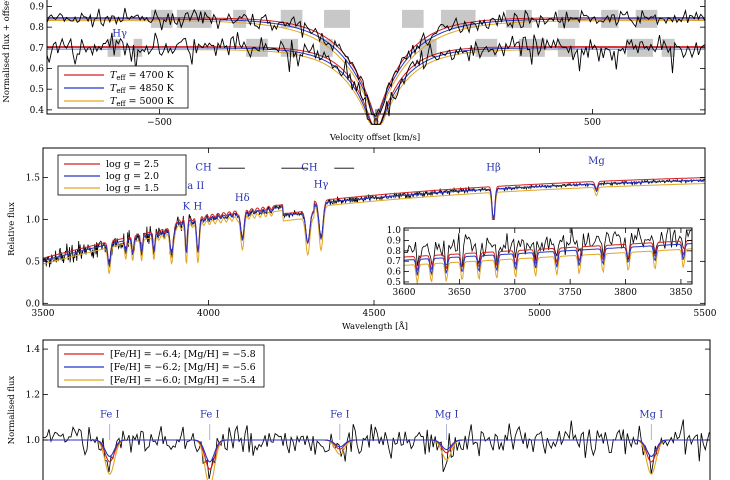 This screenshot has height=480, width=730. I want to click on metals-ytick-label-1: 1.0, so click(33, 441).